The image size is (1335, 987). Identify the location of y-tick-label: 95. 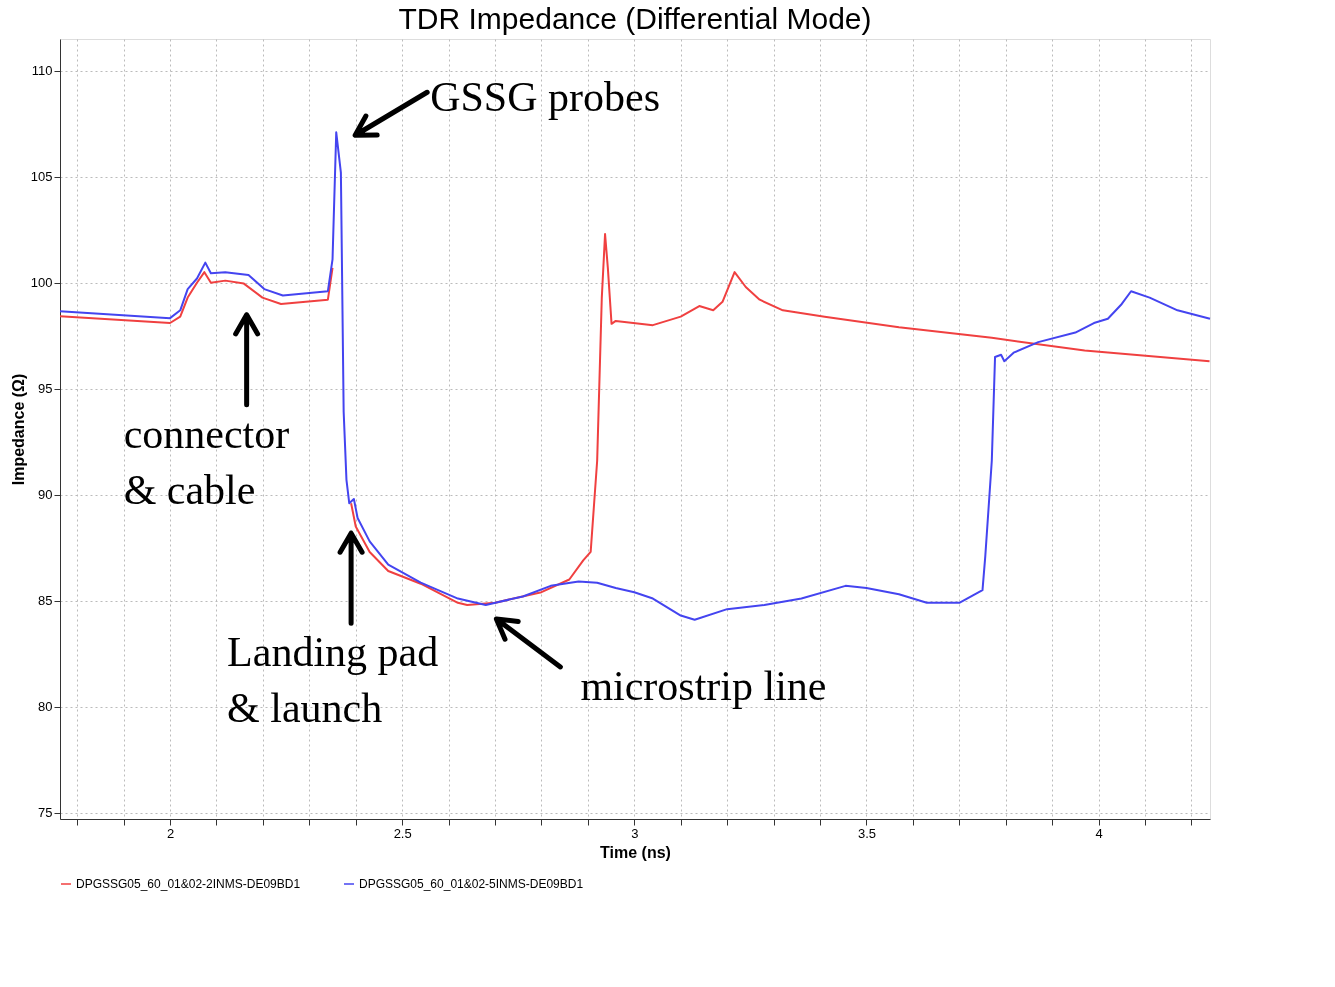
(45, 389).